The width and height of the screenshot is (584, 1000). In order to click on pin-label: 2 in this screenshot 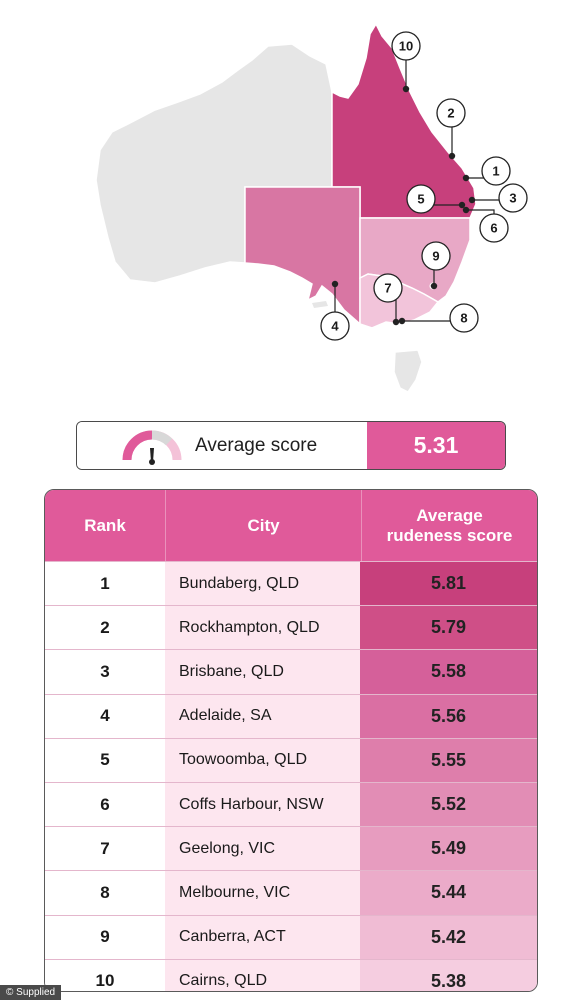, I will do `click(450, 113)`.